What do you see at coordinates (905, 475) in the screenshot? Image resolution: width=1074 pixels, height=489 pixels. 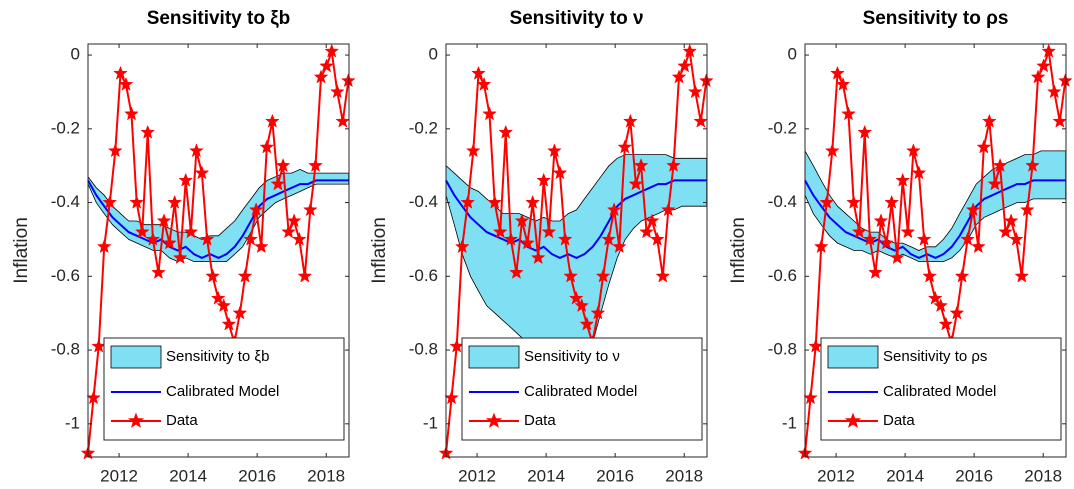 I see `x-tick-label: 2014` at bounding box center [905, 475].